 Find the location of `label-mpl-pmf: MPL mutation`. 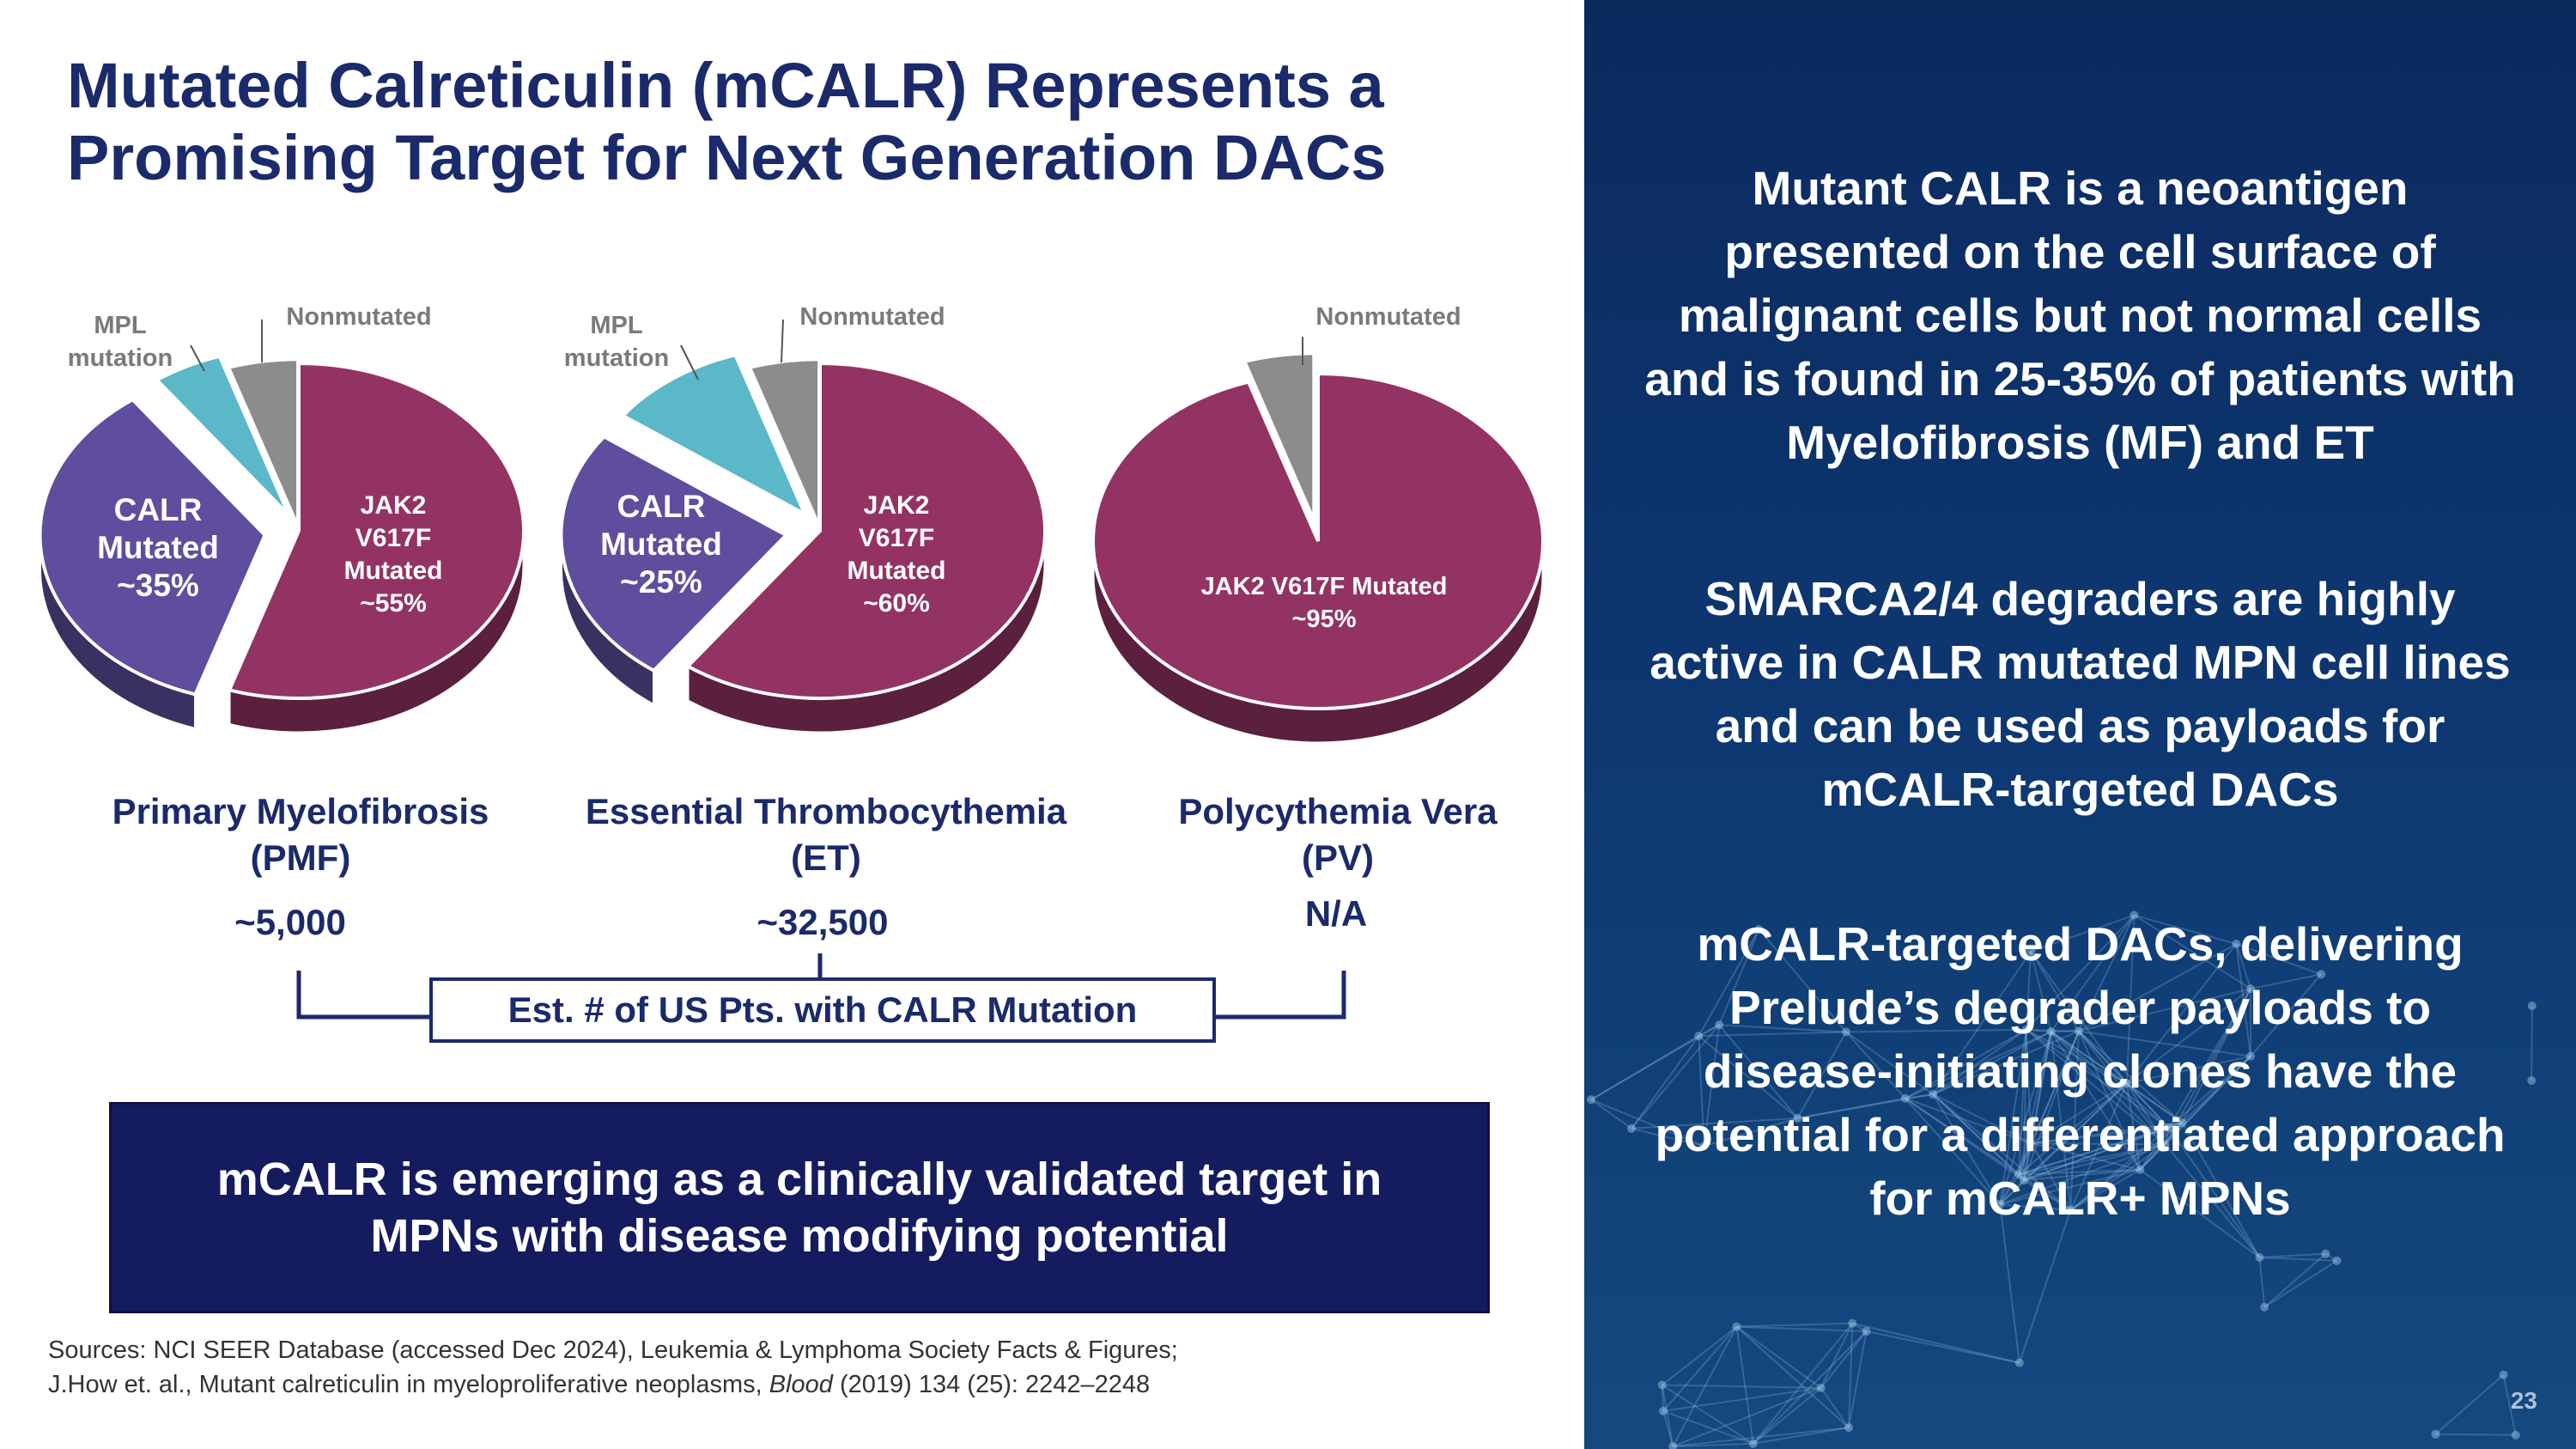

label-mpl-pmf: MPL mutation is located at coordinates (121, 342).